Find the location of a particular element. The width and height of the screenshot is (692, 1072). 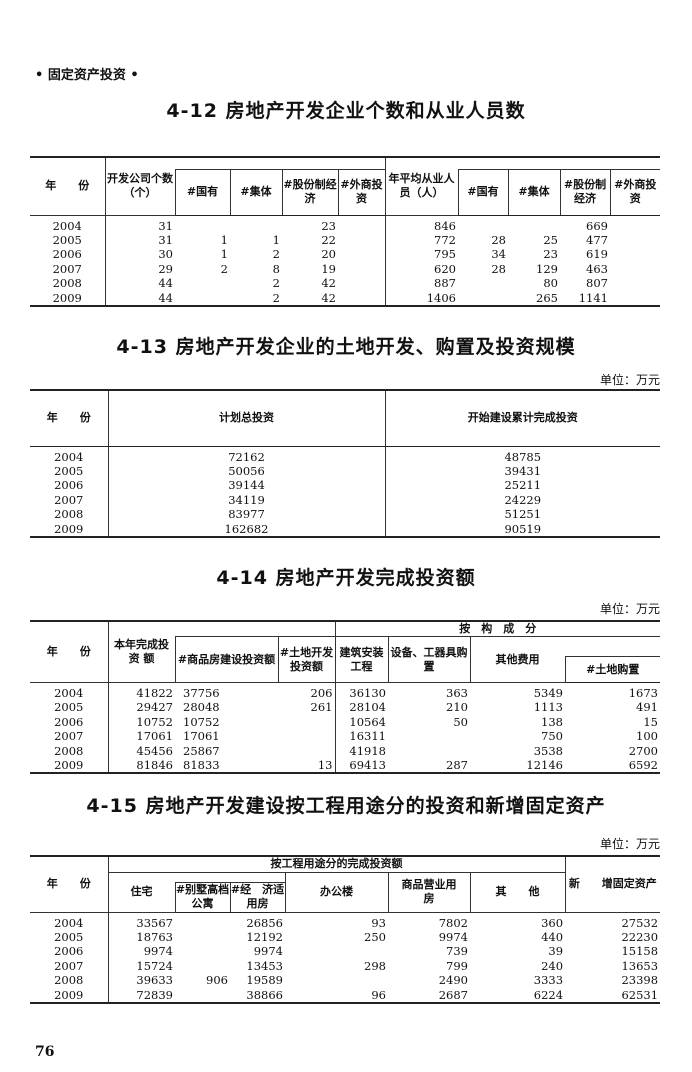

header-foreign-2: #外商投资 is located at coordinates (634, 192).